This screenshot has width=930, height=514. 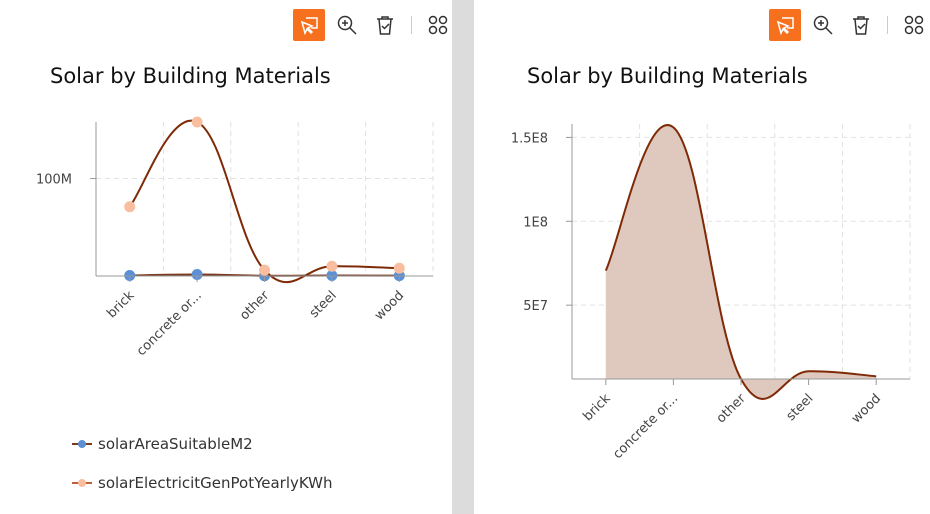 I want to click on legend-item-area: solarAreaSuitableM2, so click(x=162, y=444).